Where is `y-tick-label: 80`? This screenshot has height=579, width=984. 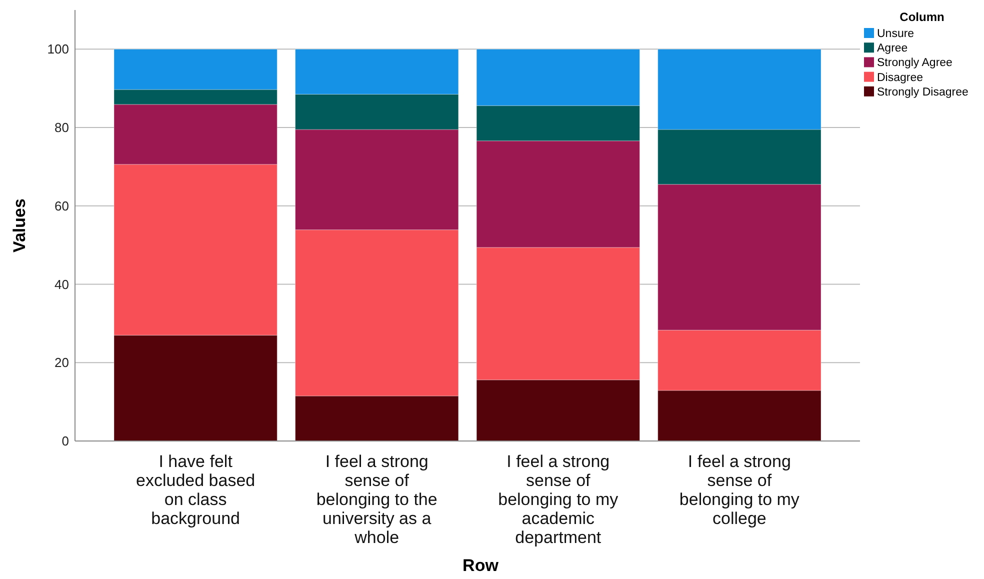
y-tick-label: 80 is located at coordinates (61, 128).